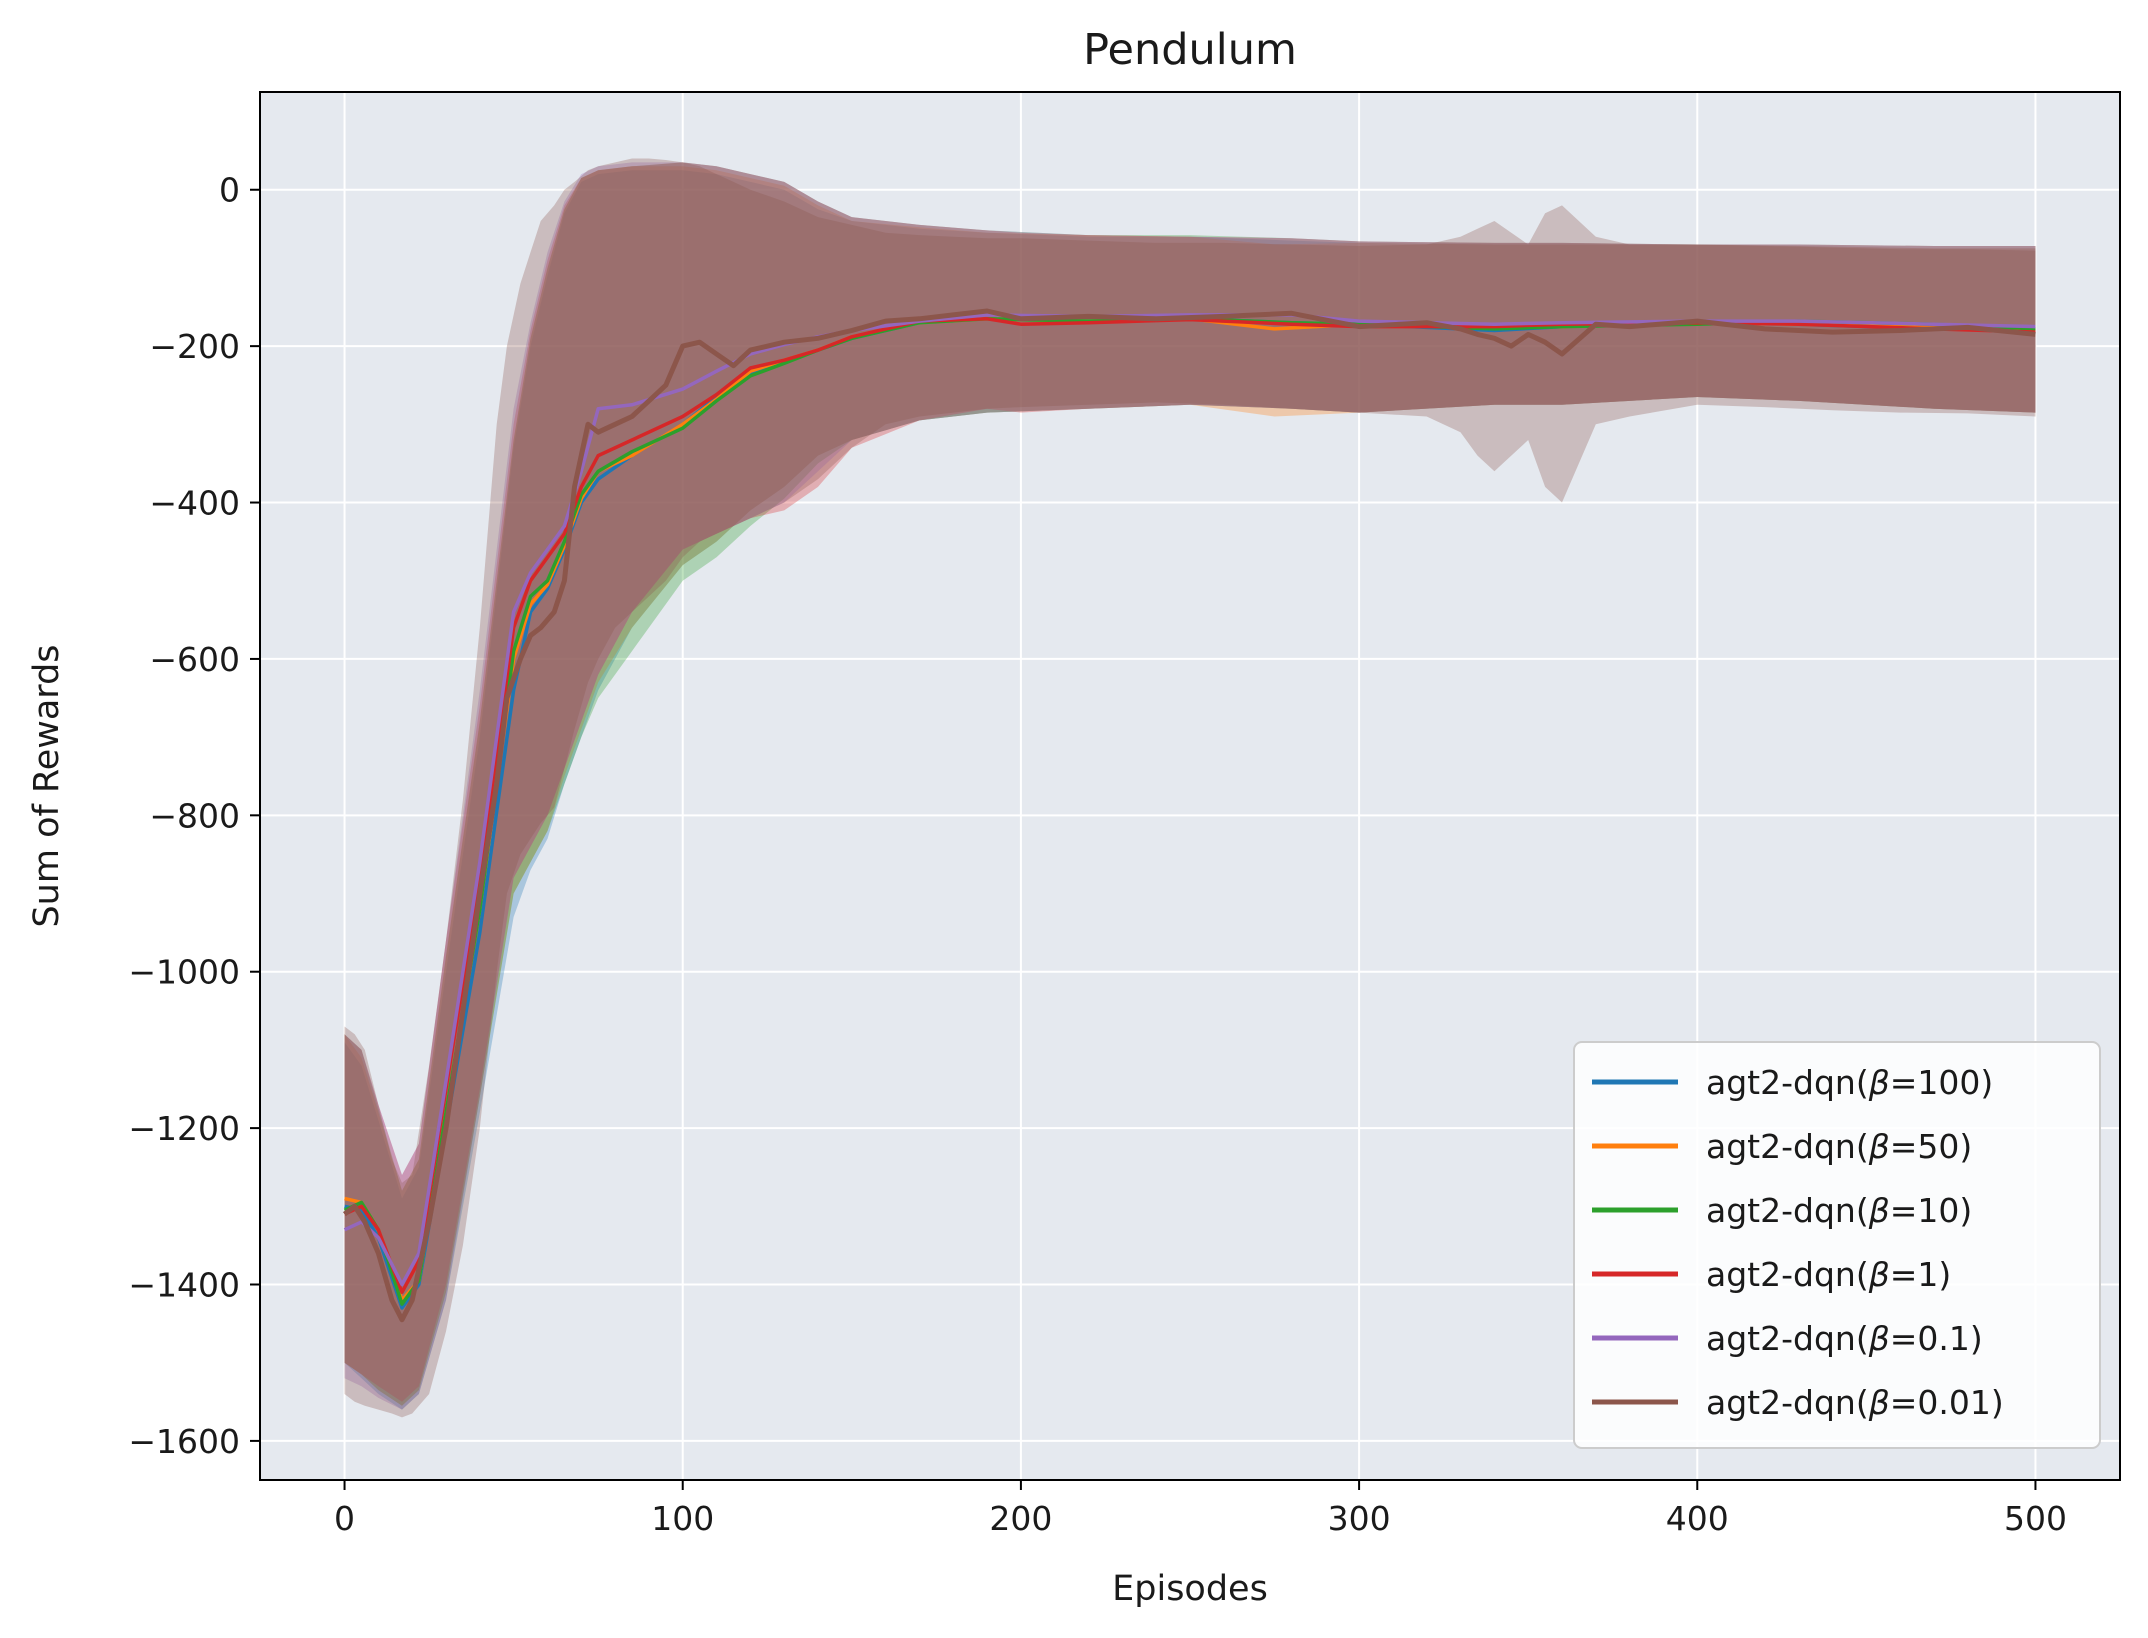 Image resolution: width=2148 pixels, height=1638 pixels. Describe the element at coordinates (1697, 1518) in the screenshot. I see `x-tick-label: 400` at that location.